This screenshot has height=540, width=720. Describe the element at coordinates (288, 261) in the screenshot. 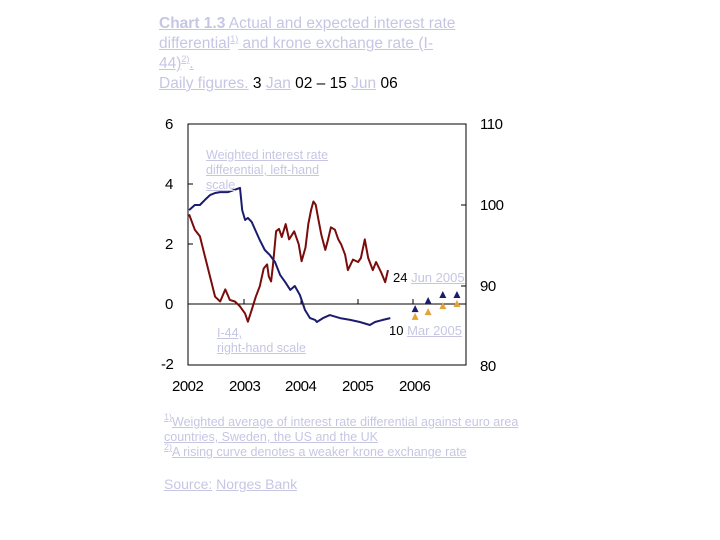

I see `i44-line` at that location.